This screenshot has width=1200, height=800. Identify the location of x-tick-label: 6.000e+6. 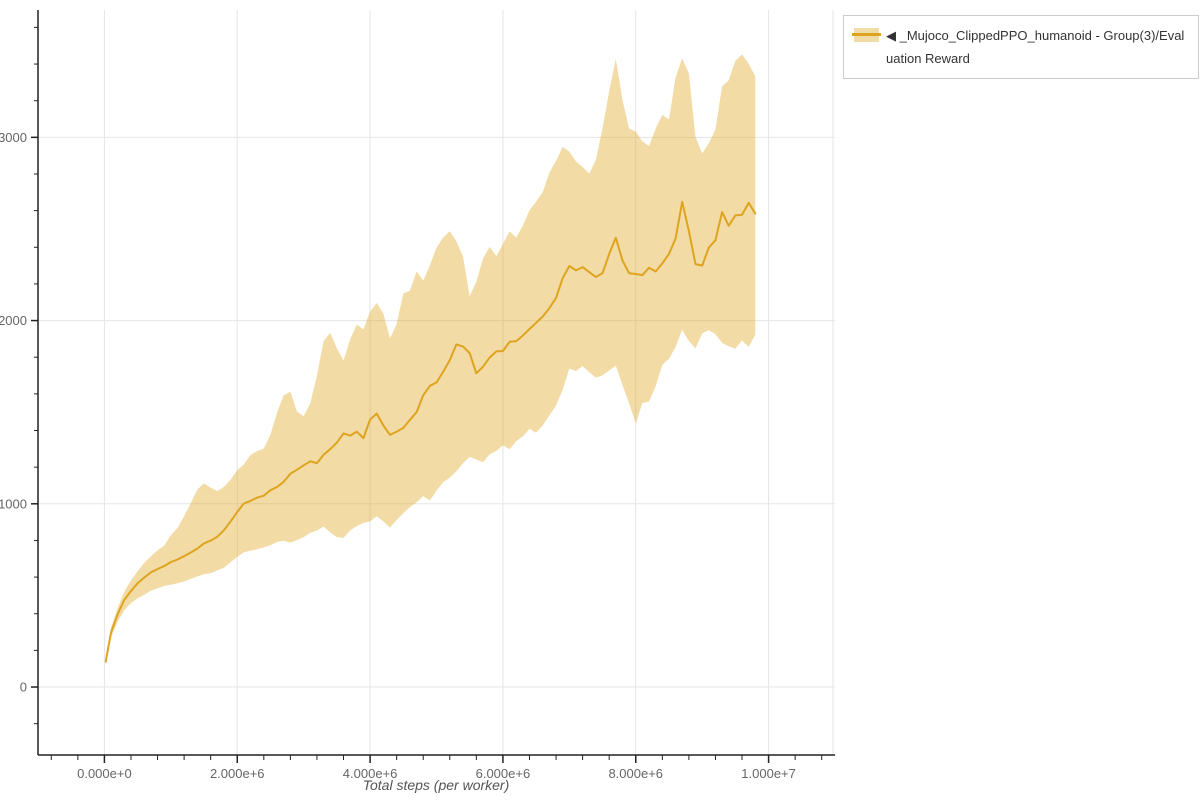
(503, 773).